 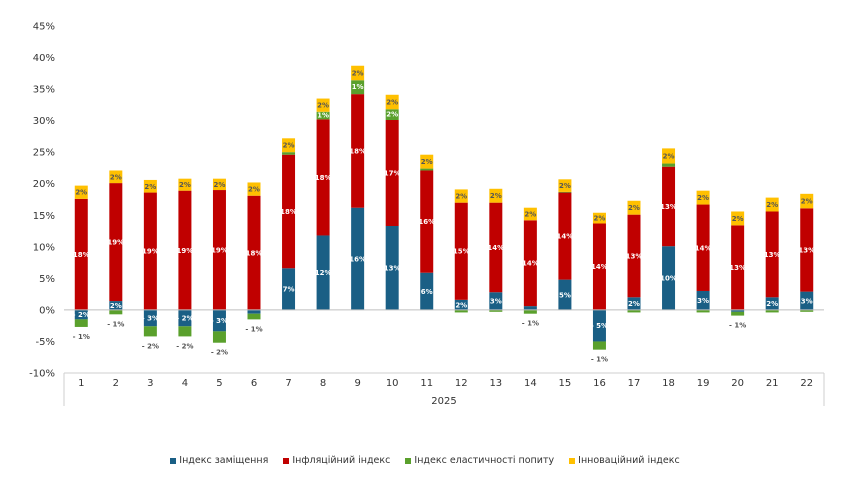 What do you see at coordinates (44, 247) in the screenshot?
I see `y-tick-label: 10%` at bounding box center [44, 247].